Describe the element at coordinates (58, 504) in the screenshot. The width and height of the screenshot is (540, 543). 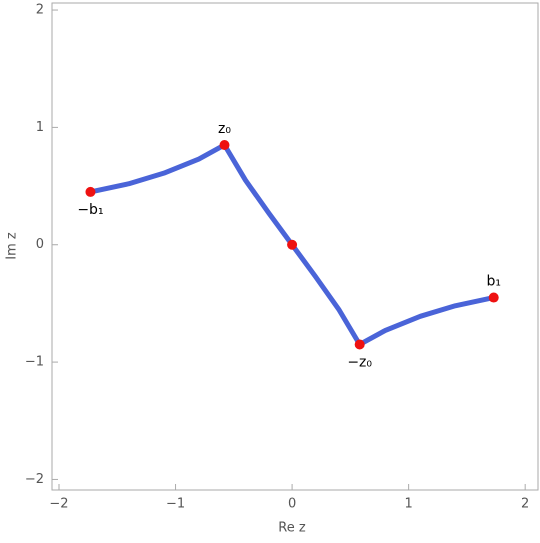
I see `x-tick-label: −2` at that location.